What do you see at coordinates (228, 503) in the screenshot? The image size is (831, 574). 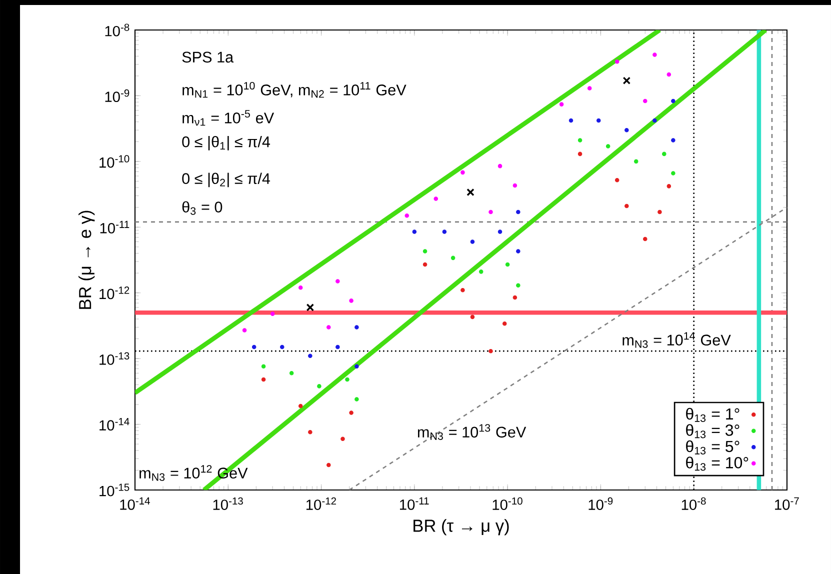 I see `x-tick-label: 10$^{-13}$` at bounding box center [228, 503].